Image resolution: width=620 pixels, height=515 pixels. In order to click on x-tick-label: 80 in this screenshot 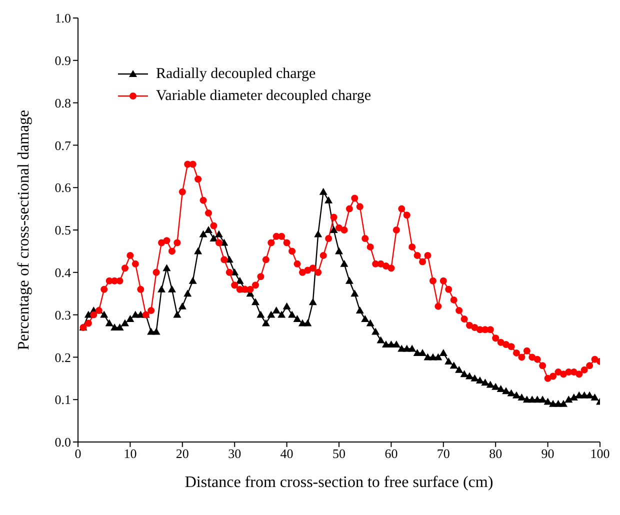, I will do `click(495, 454)`.